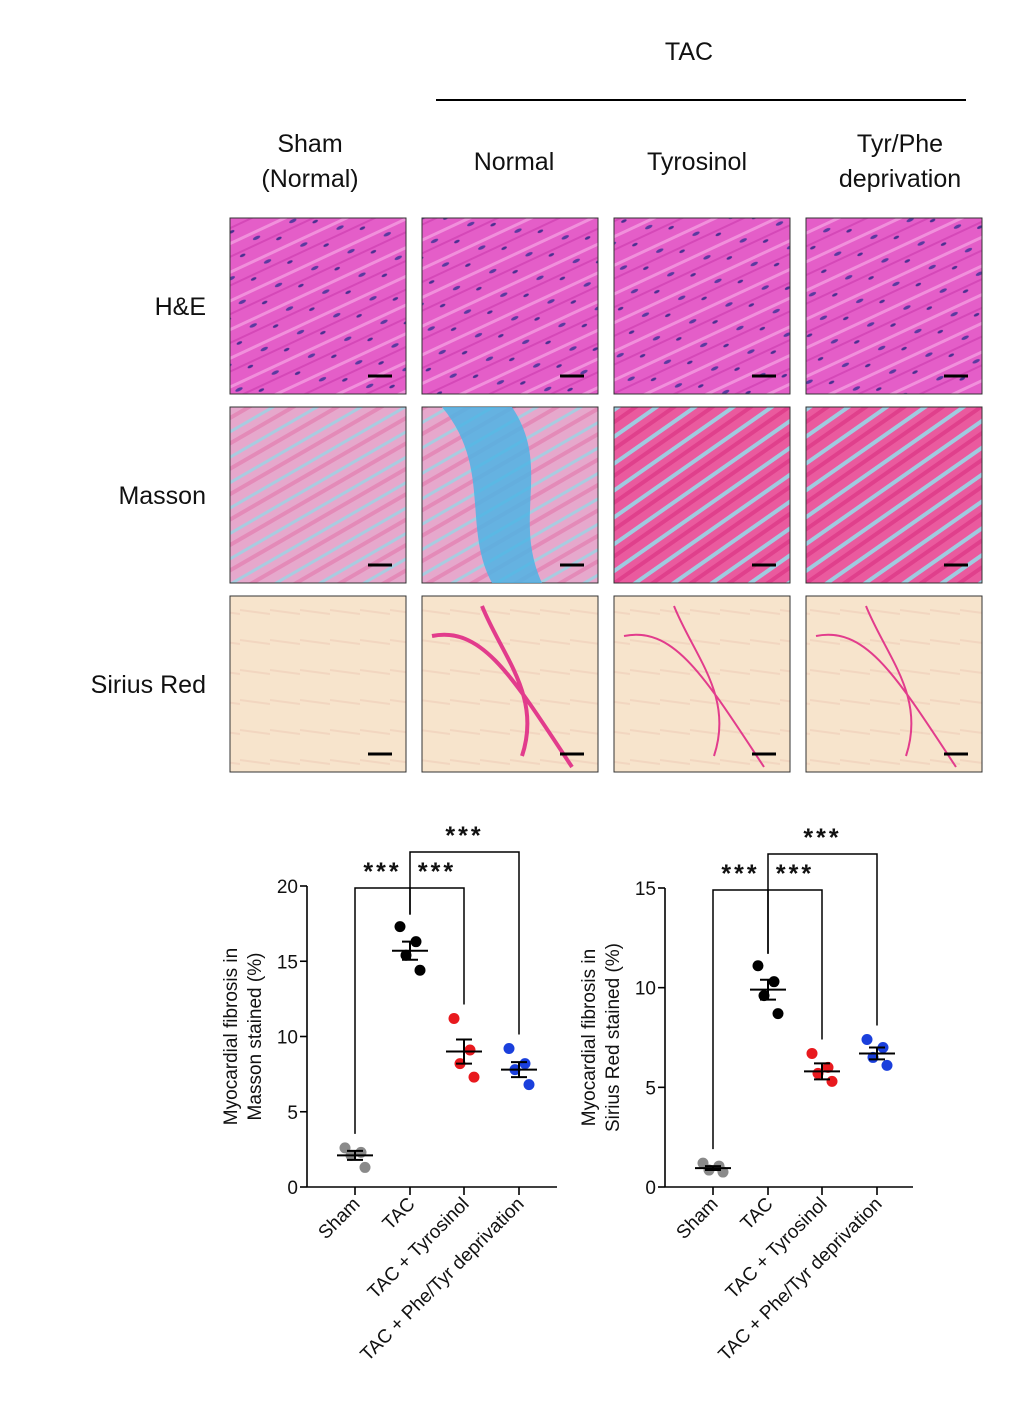 This screenshot has width=1020, height=1417. What do you see at coordinates (613, 1037) in the screenshot?
I see `y-axis-label: Sirius Red stained (%)` at bounding box center [613, 1037].